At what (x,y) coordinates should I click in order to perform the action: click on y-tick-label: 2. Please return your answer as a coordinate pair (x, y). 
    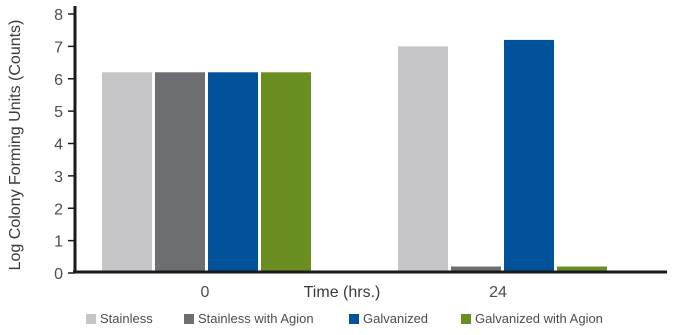
    Looking at the image, I should click on (58, 209).